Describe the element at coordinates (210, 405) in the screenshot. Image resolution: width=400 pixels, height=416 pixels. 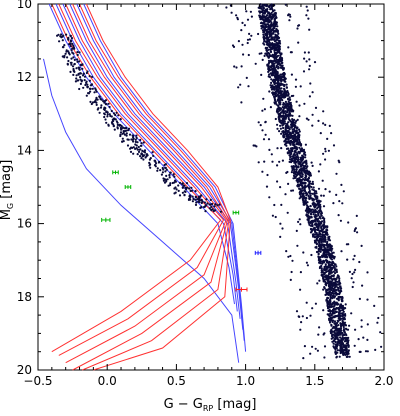
I see `x-axis-title: G − GRP [mag]` at that location.